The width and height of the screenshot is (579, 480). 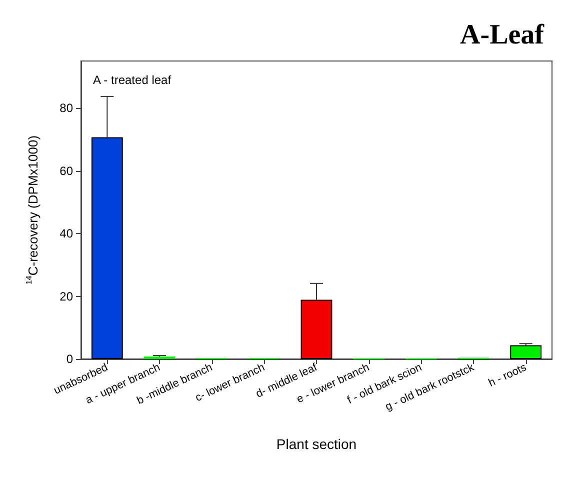 What do you see at coordinates (70, 359) in the screenshot?
I see `y-tick-label: 0` at bounding box center [70, 359].